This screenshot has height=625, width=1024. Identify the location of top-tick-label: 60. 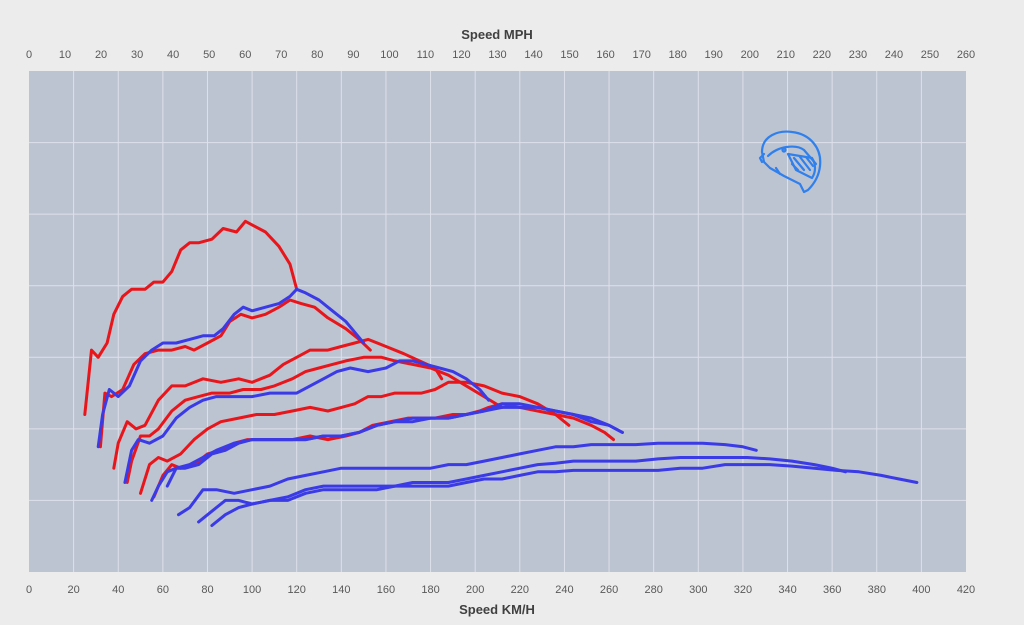
(245, 55).